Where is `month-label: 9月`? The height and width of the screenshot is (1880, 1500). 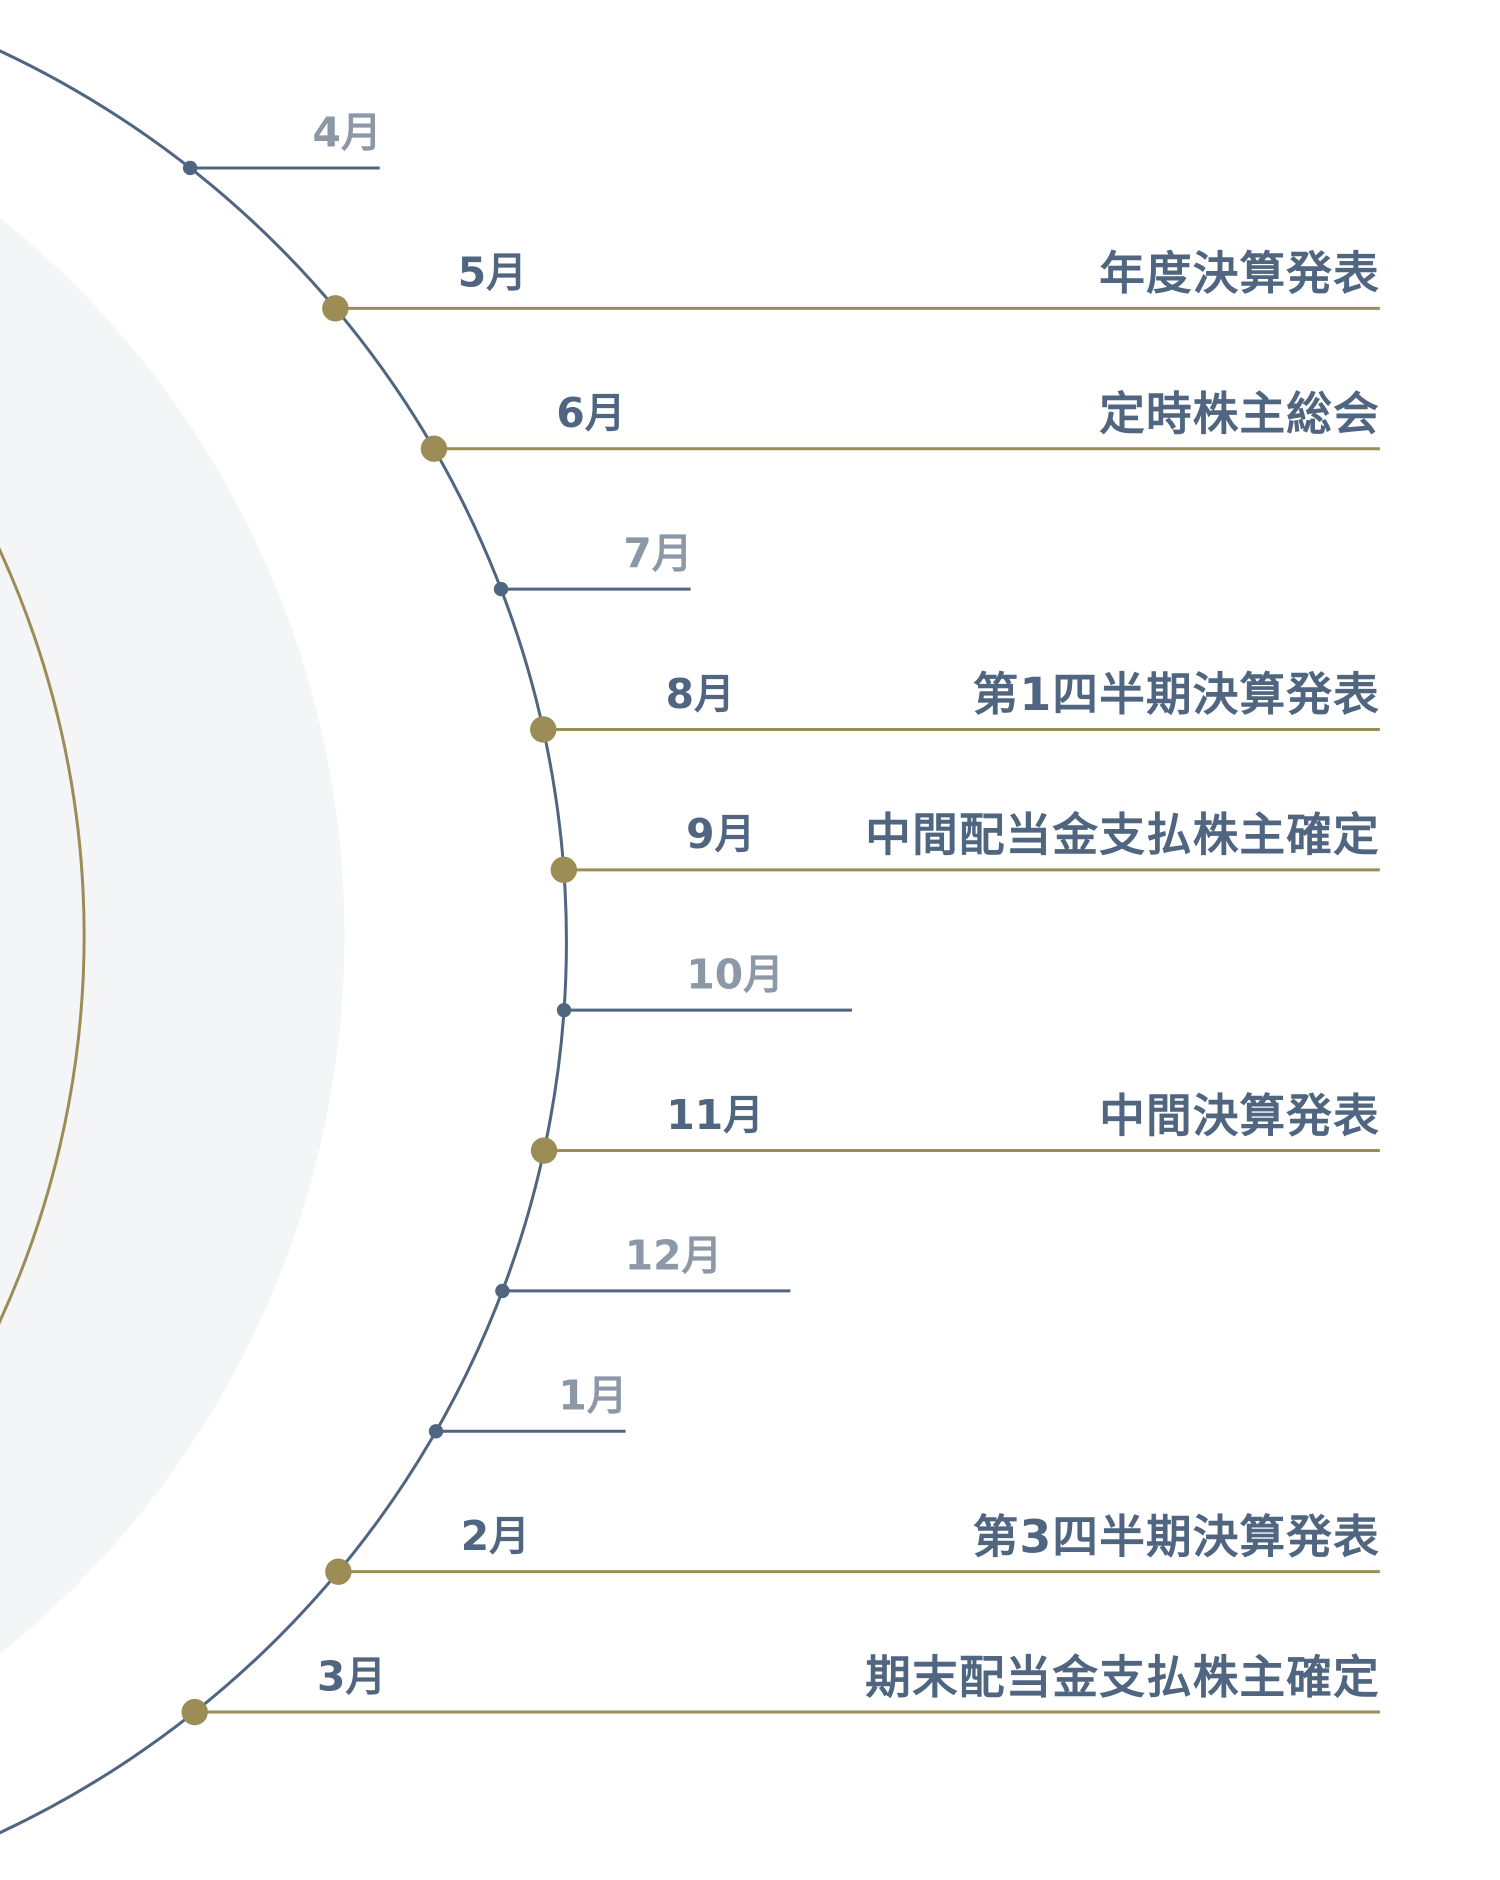
month-label: 9月 is located at coordinates (720, 834).